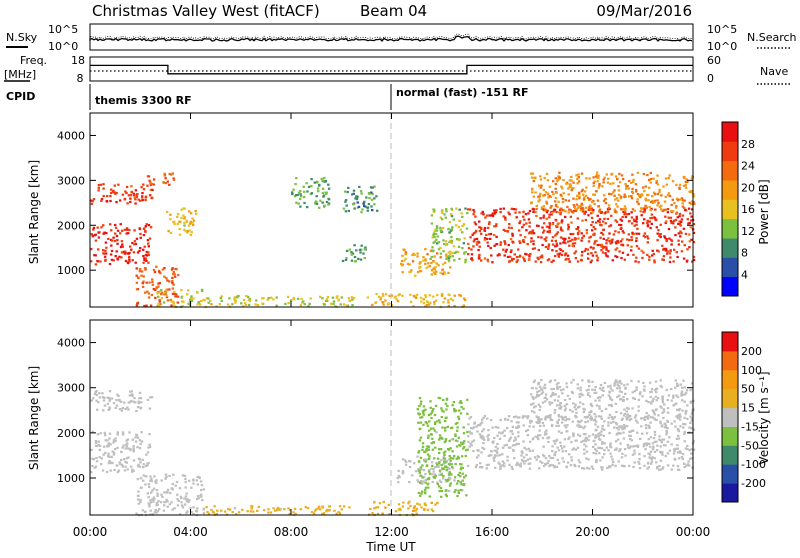  I want to click on colorbar-swatch, so click(730, 436).